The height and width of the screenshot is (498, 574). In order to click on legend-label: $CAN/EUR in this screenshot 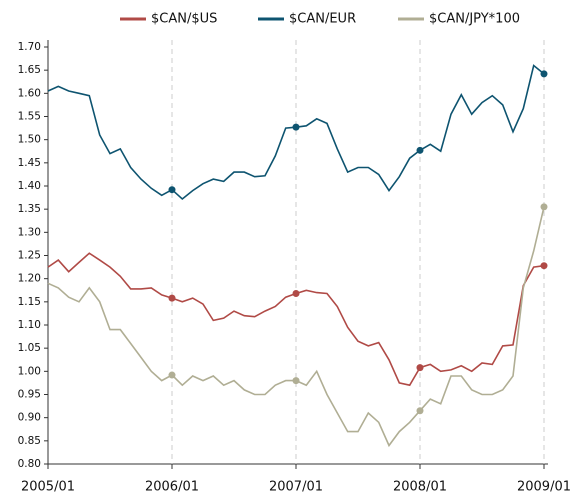, I will do `click(322, 19)`.